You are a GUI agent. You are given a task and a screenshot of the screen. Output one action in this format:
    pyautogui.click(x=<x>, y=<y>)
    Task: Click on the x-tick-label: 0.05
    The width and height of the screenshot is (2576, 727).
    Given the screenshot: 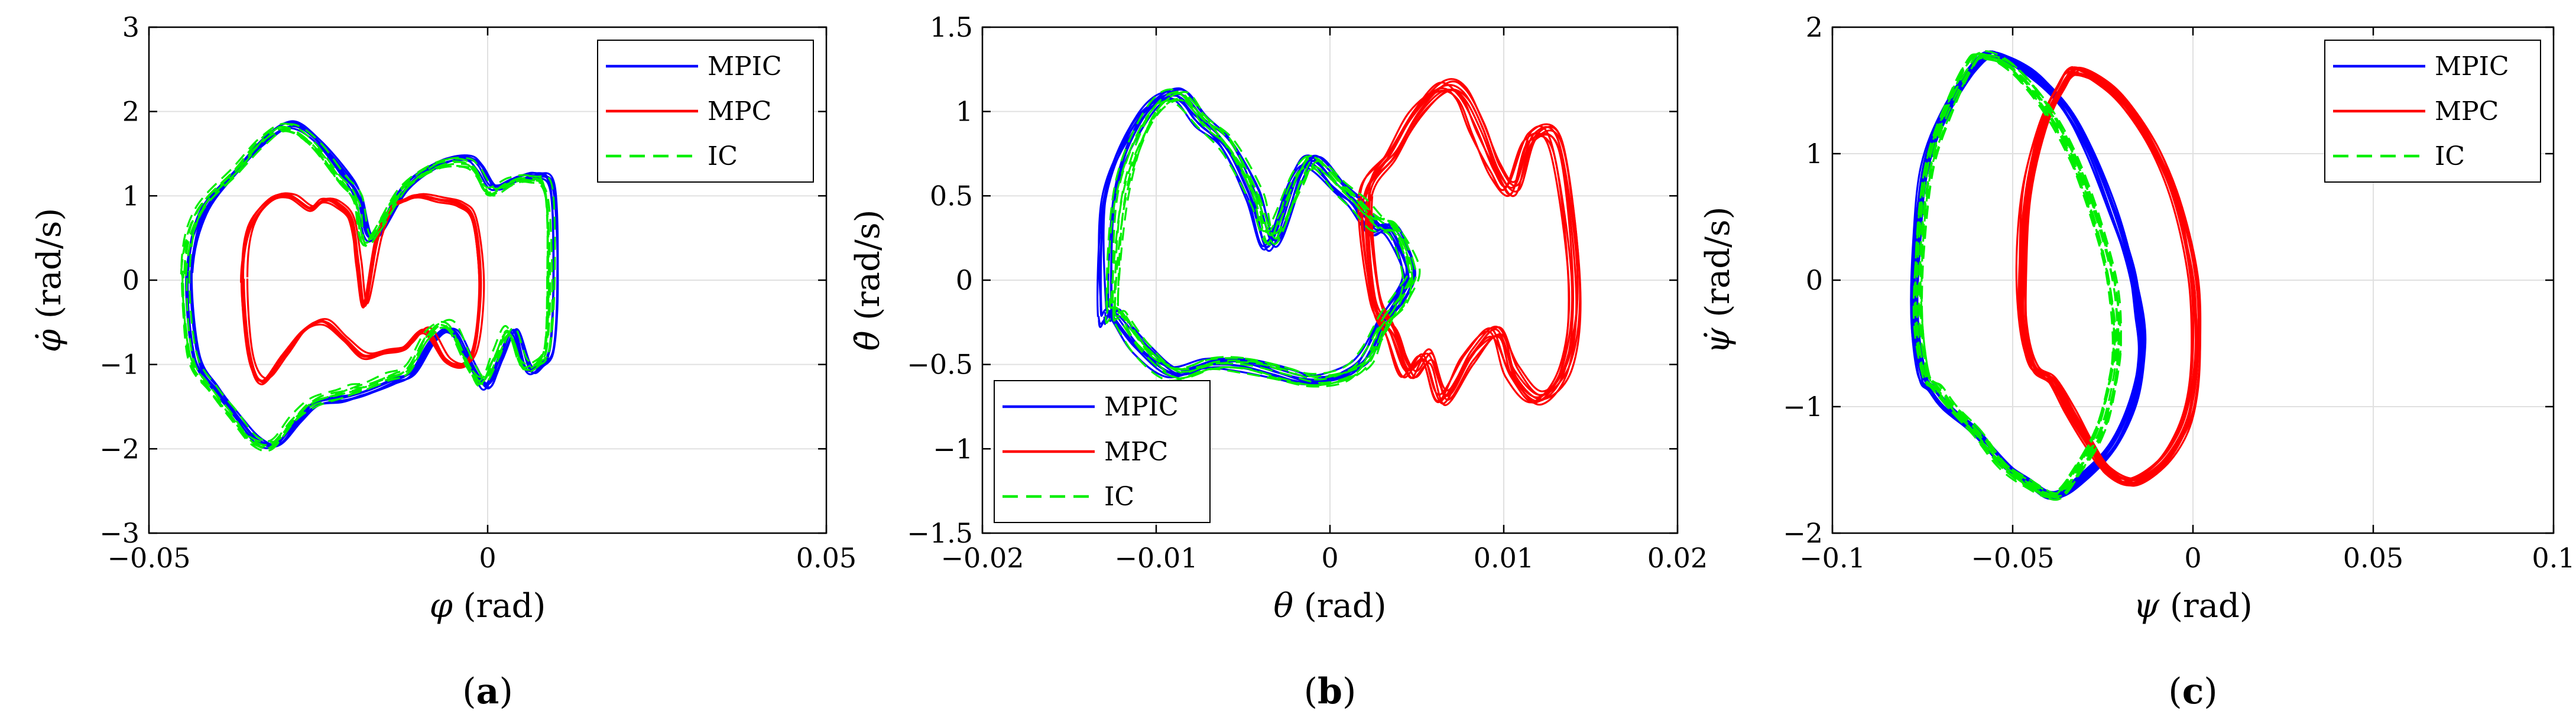 What is the action you would take?
    pyautogui.click(x=826, y=558)
    